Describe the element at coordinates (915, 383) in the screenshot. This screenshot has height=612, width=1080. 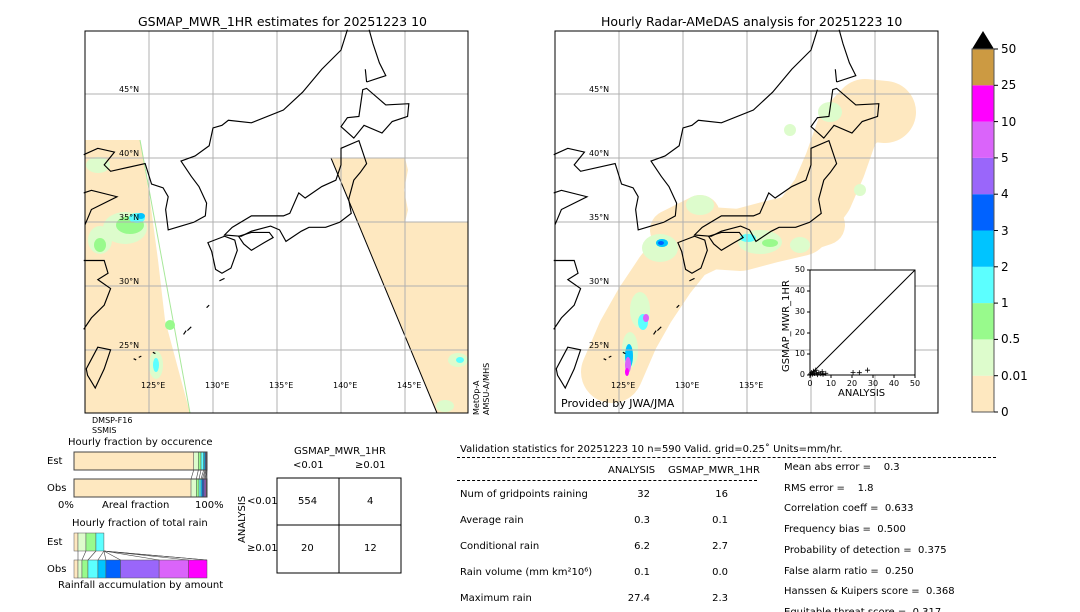
I see `x-tick-label: 50` at that location.